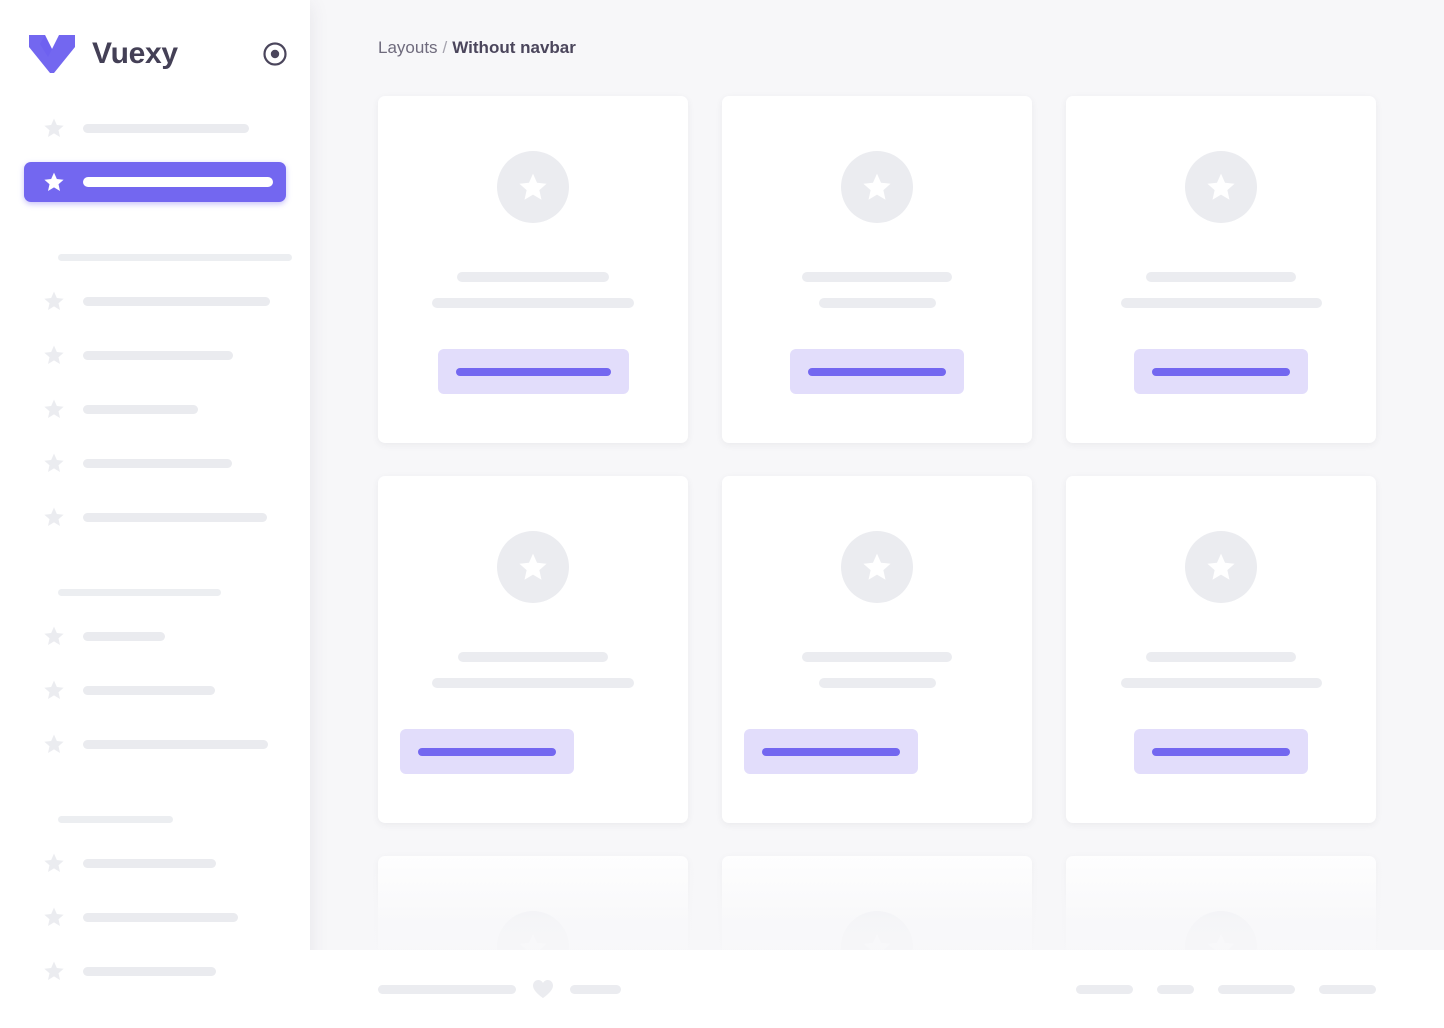  Describe the element at coordinates (275, 54) in the screenshot. I see `pin-circle-icon` at that location.